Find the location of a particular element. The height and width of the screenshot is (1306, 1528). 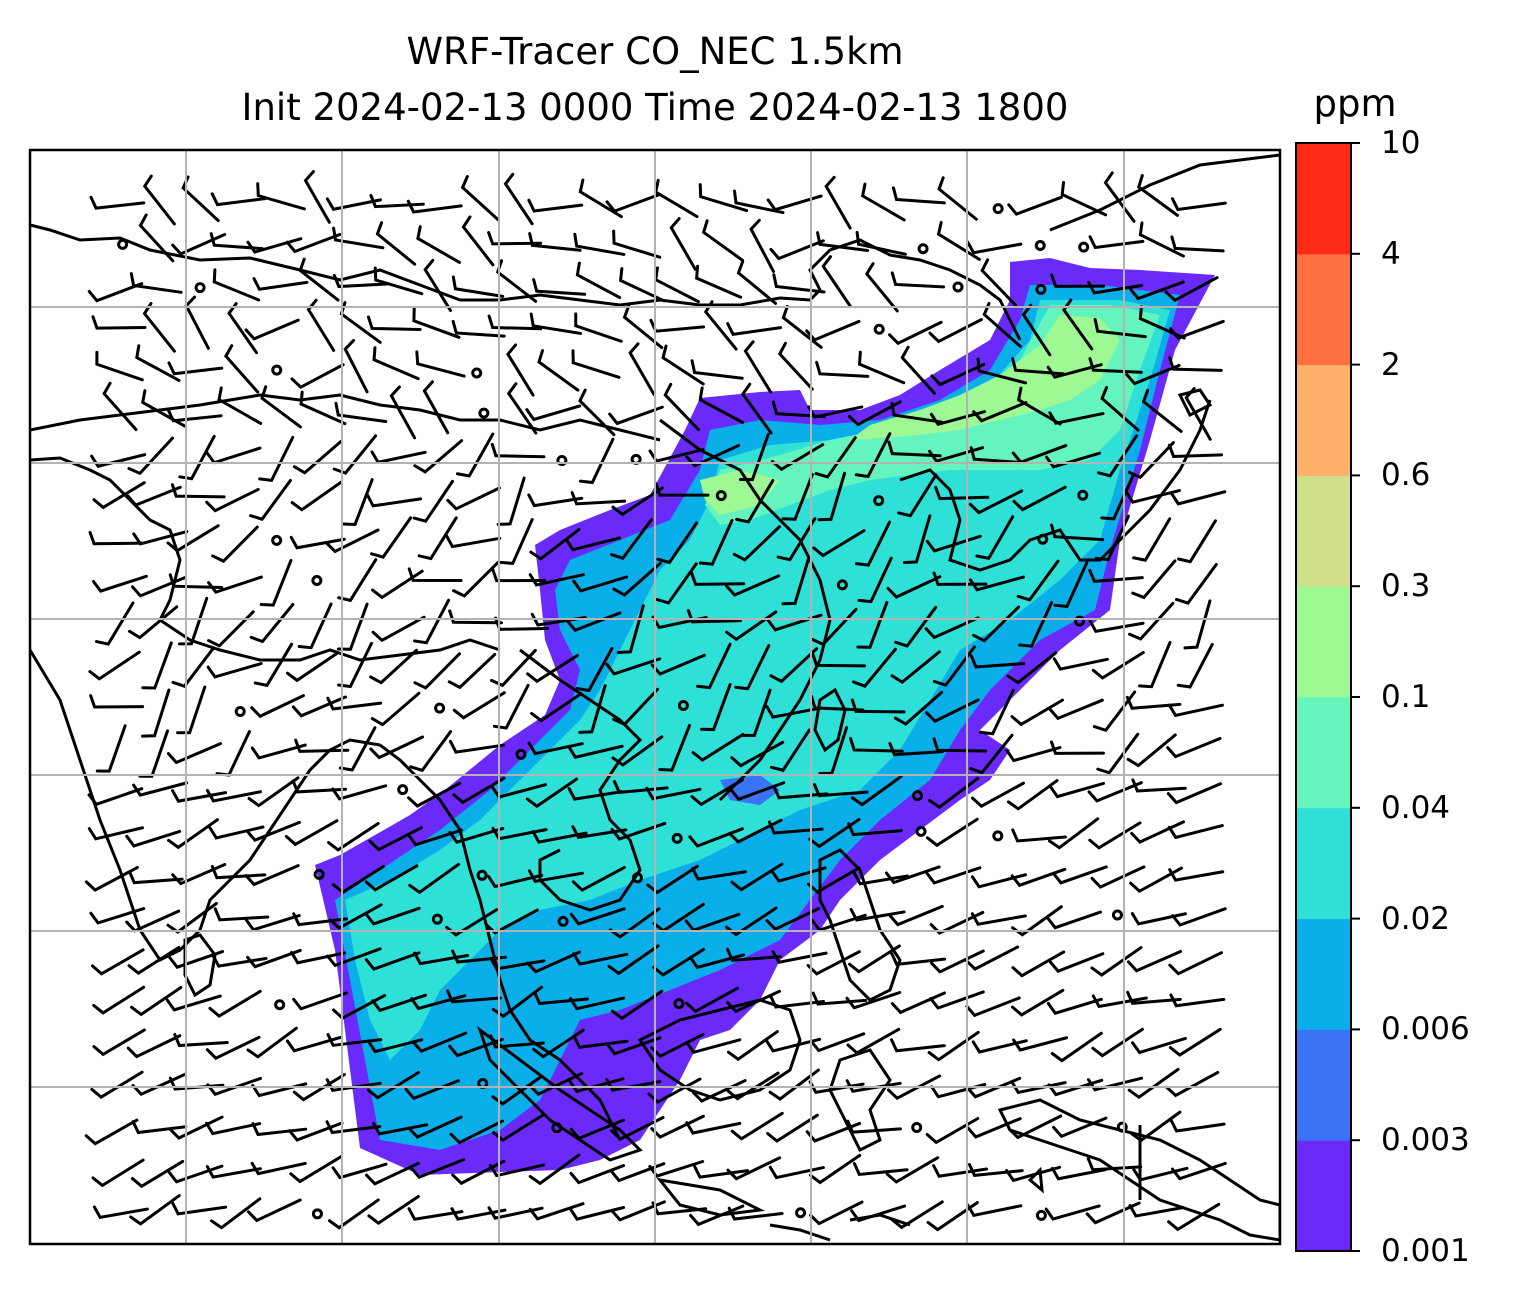

colorbar-tick-label: 0.3 is located at coordinates (1406, 586).